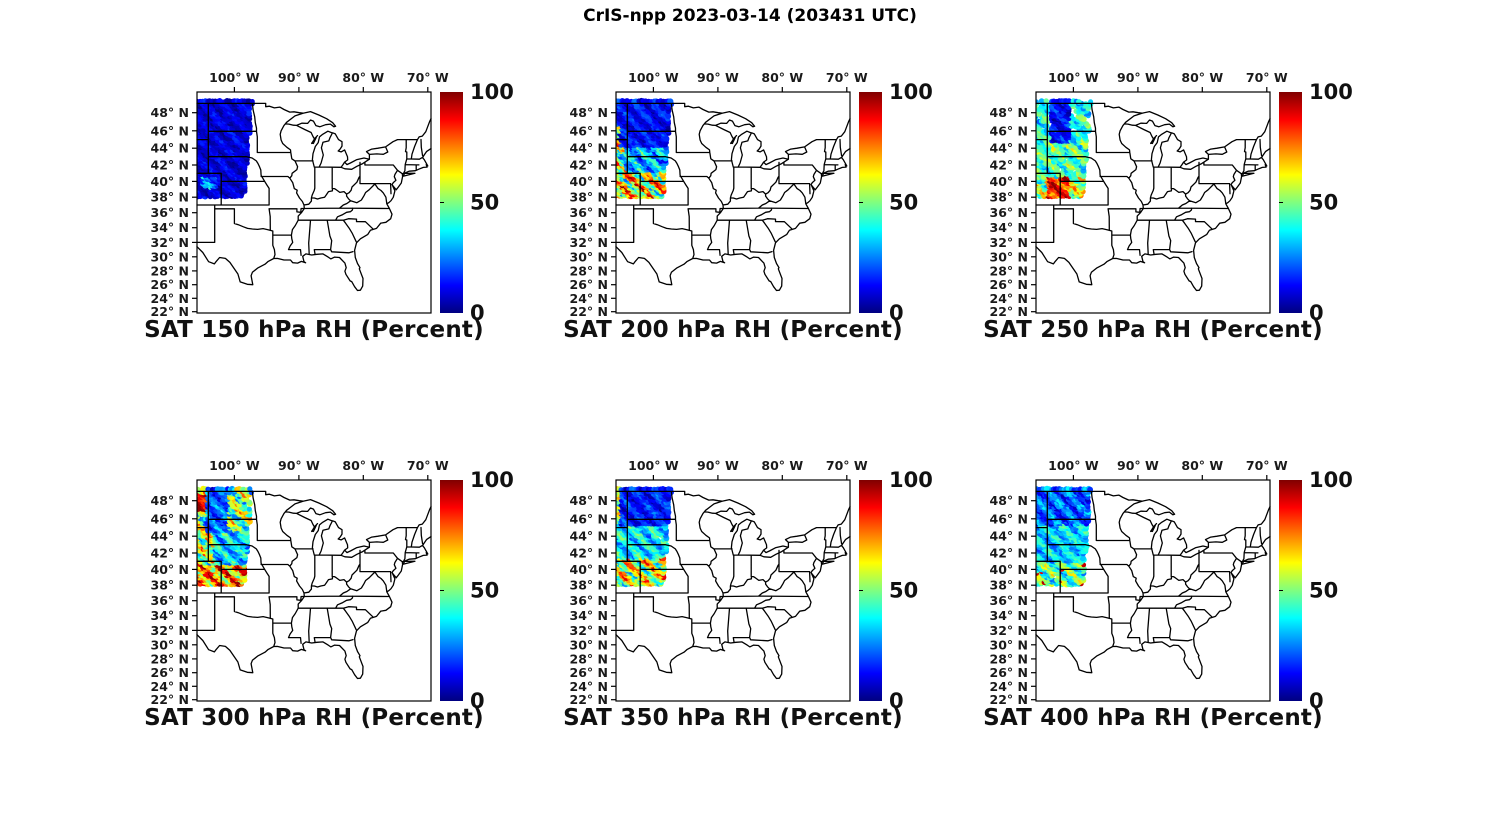 The height and width of the screenshot is (825, 1500). Describe the element at coordinates (1153, 330) in the screenshot. I see `panel-title-250hpa: SAT 250 hPa RH (Percent)` at that location.